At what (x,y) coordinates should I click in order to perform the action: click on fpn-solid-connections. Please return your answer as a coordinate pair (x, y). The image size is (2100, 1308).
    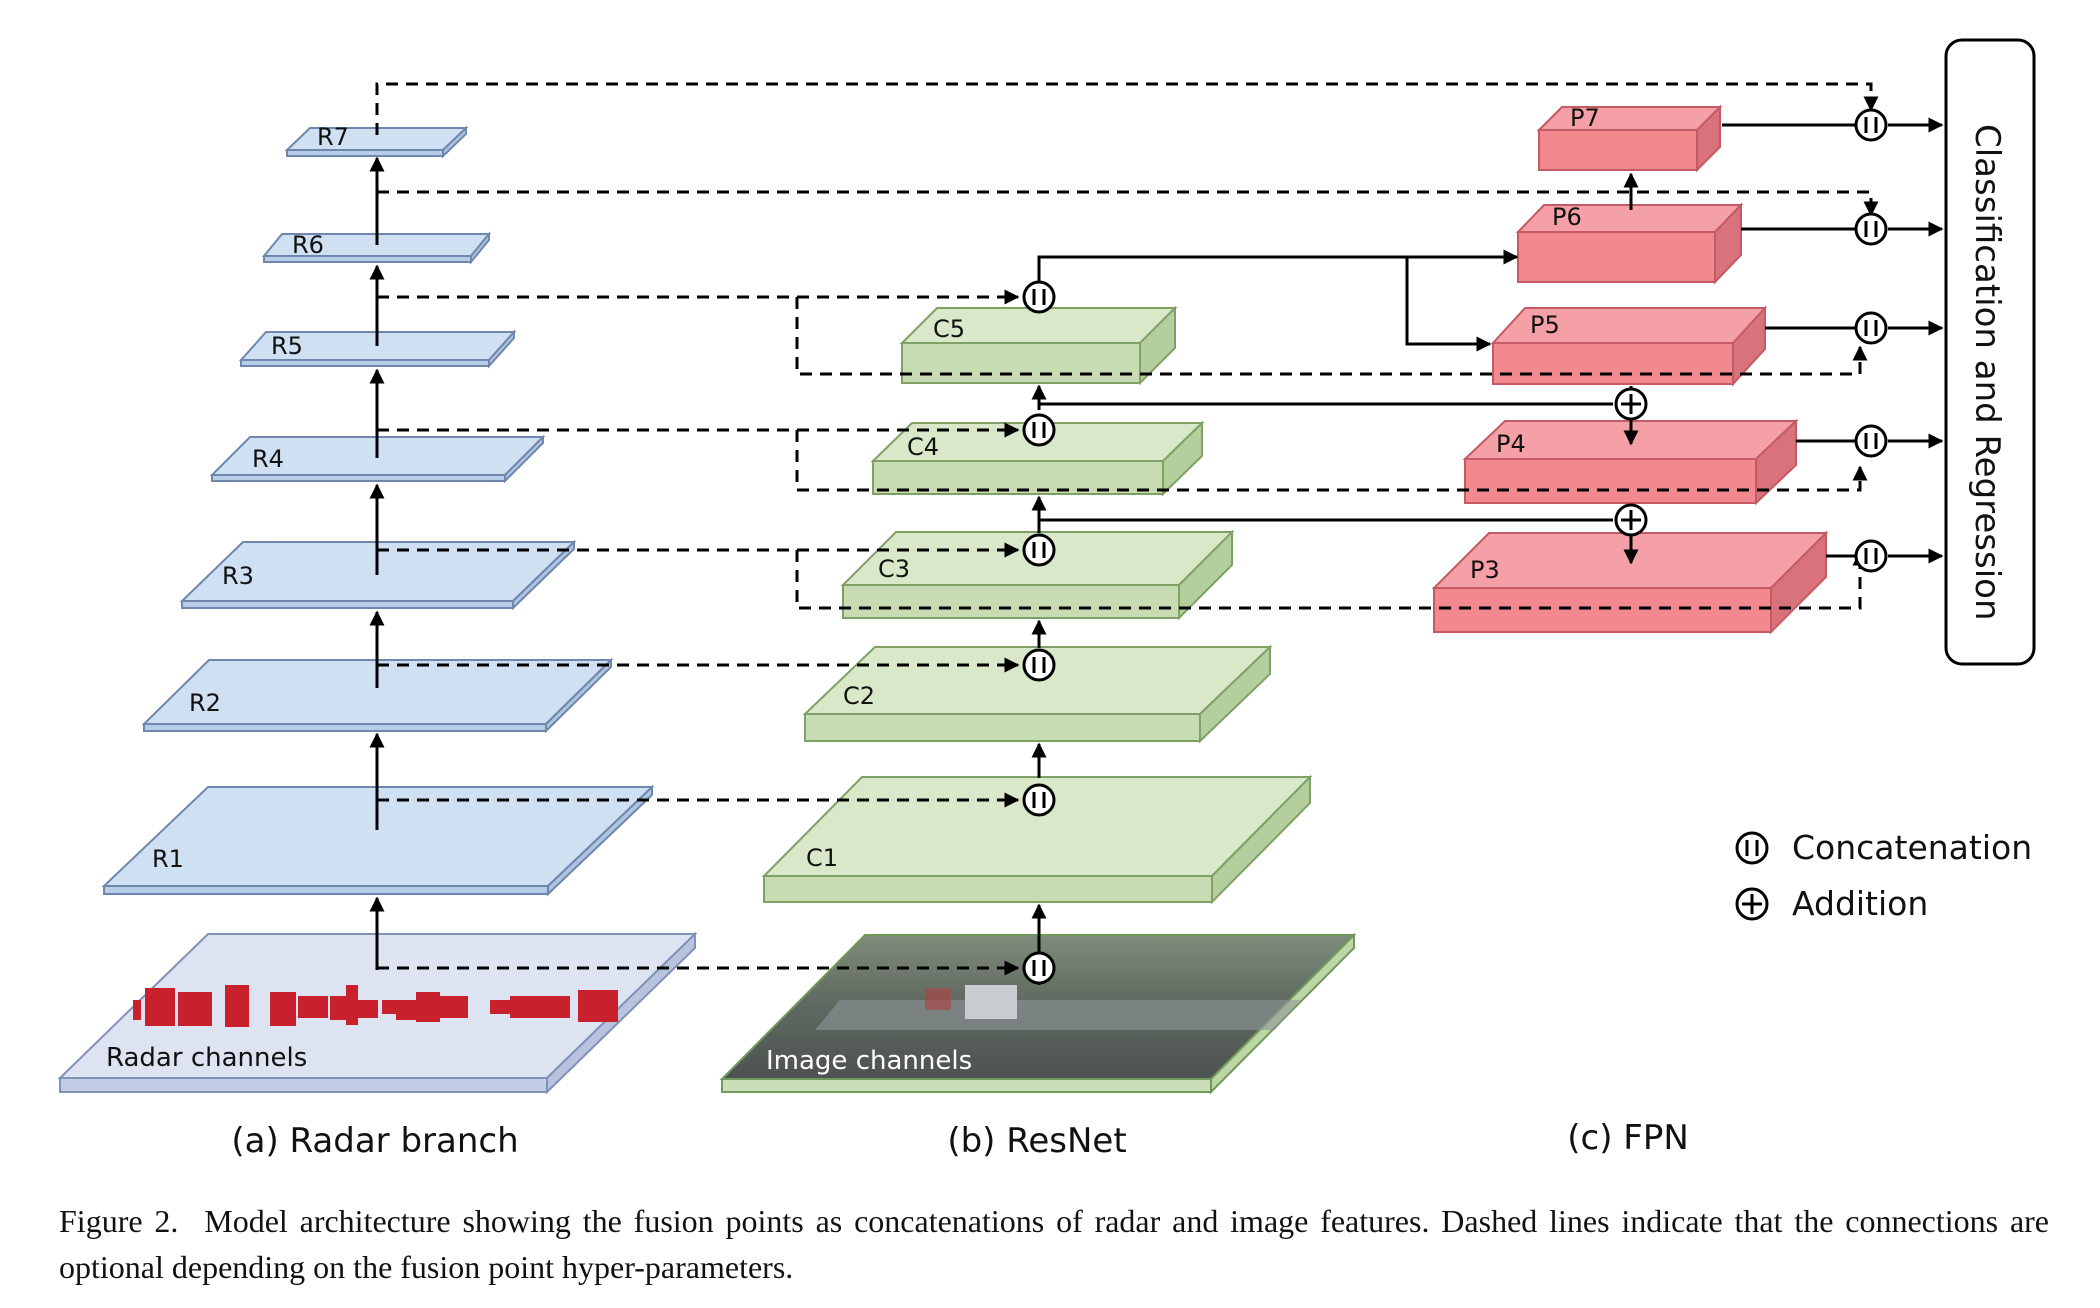
    Looking at the image, I should click on (1338, 368).